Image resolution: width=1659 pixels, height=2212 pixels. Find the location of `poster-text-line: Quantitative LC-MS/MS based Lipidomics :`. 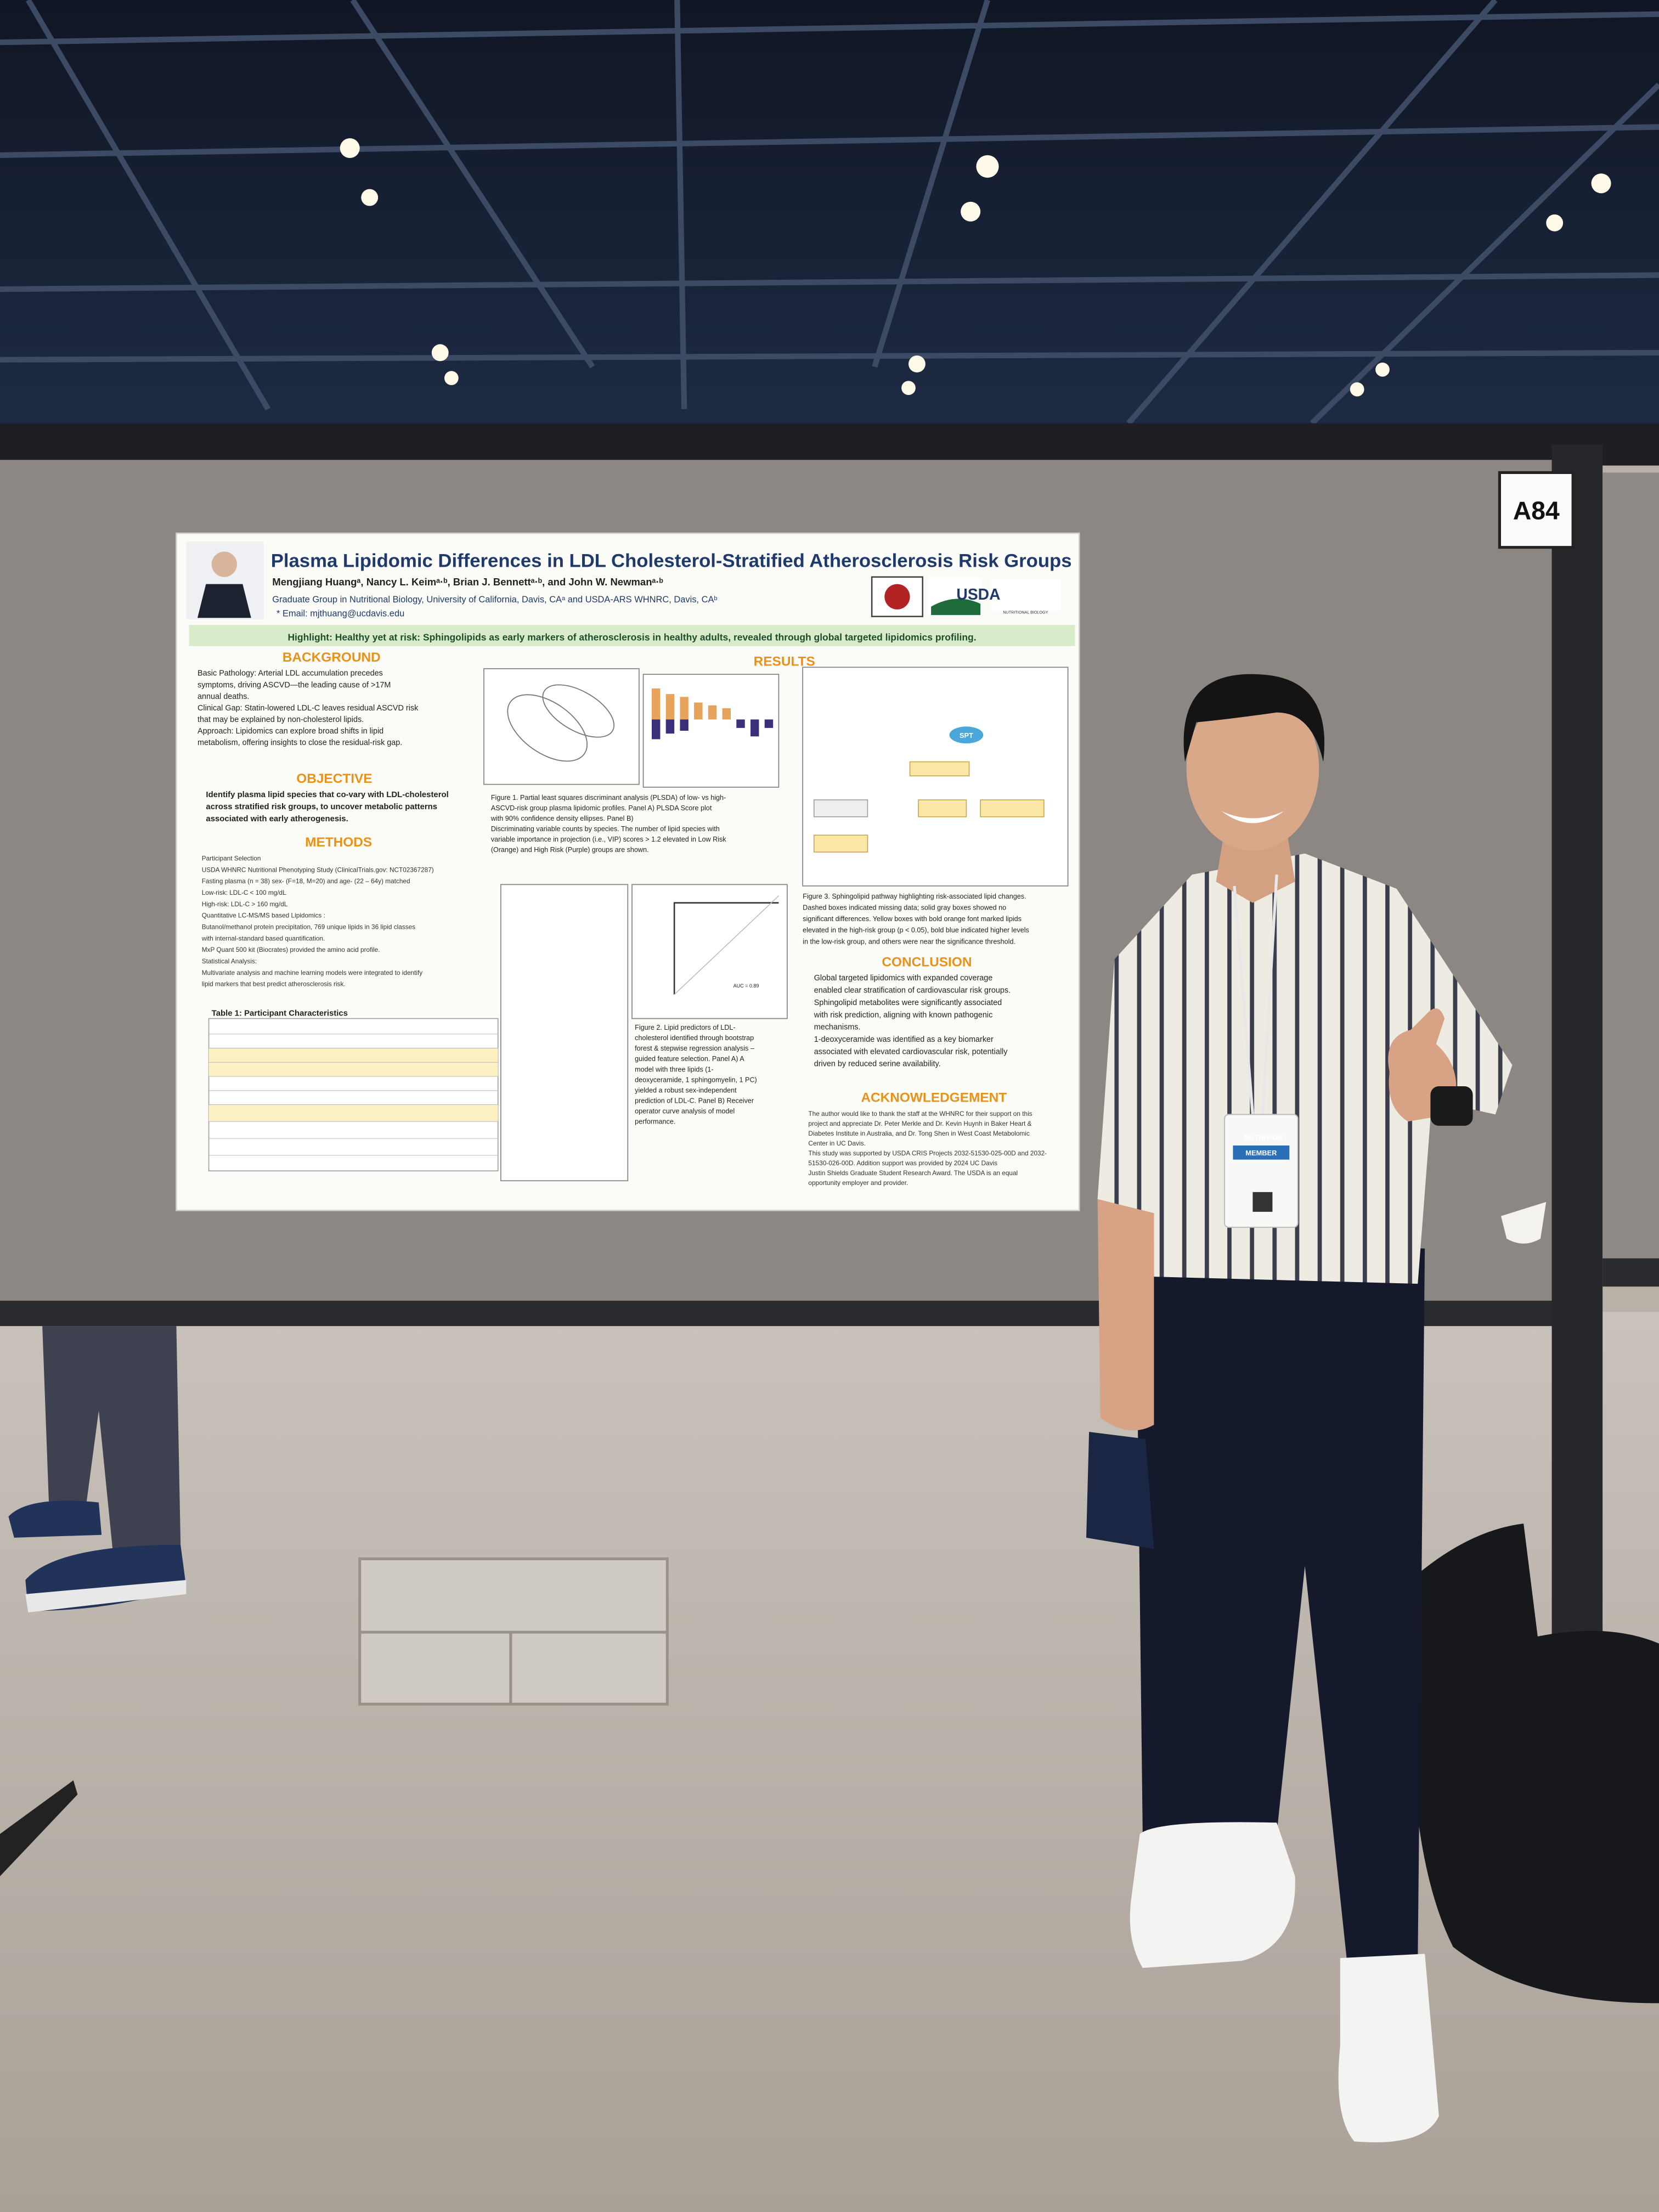

poster-text-line: Quantitative LC-MS/MS based Lipidomics : is located at coordinates (263, 916).